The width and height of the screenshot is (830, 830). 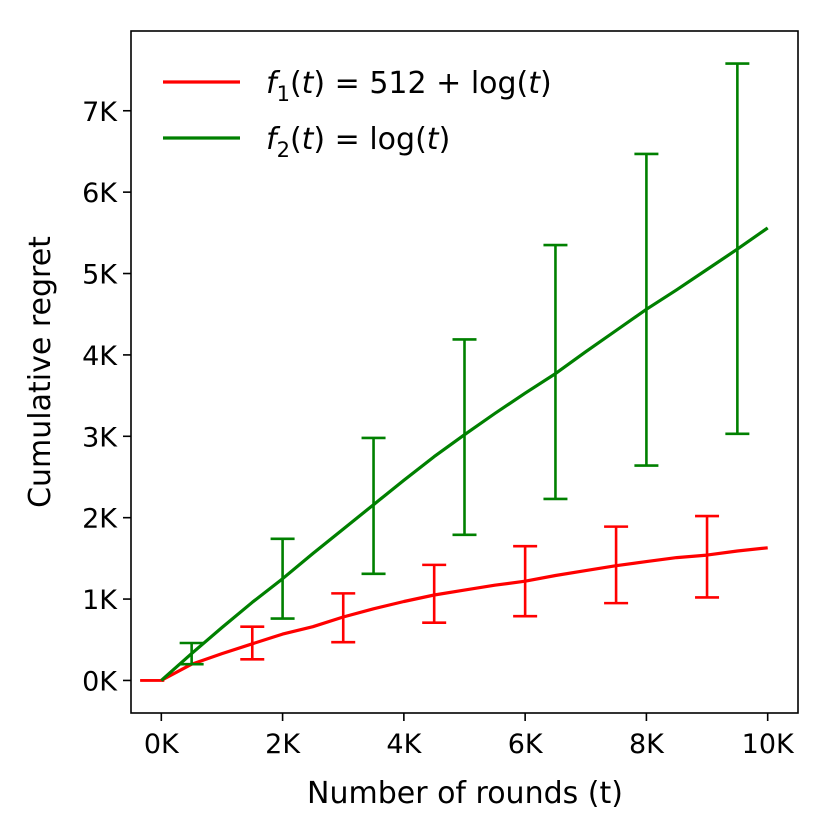 What do you see at coordinates (40, 372) in the screenshot?
I see `y-axis-title: Cumulative regret` at bounding box center [40, 372].